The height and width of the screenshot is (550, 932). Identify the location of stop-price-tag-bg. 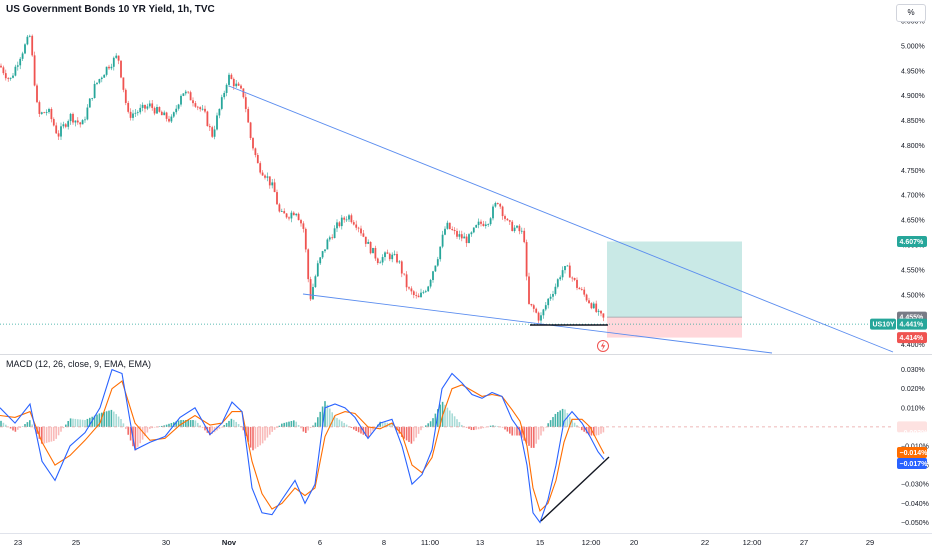
(912, 338).